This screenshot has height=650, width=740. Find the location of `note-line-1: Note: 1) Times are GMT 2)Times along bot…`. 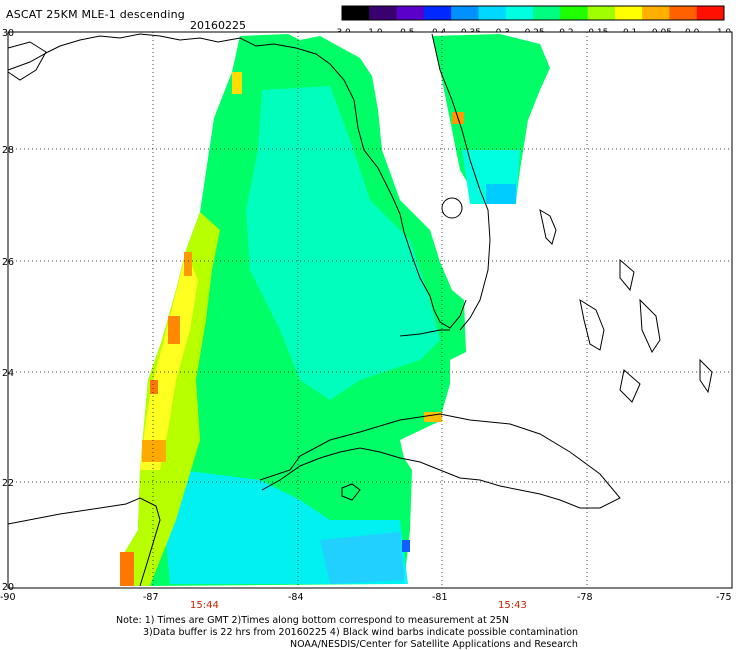

note-line-1: Note: 1) Times are GMT 2)Times along bot… is located at coordinates (312, 620).